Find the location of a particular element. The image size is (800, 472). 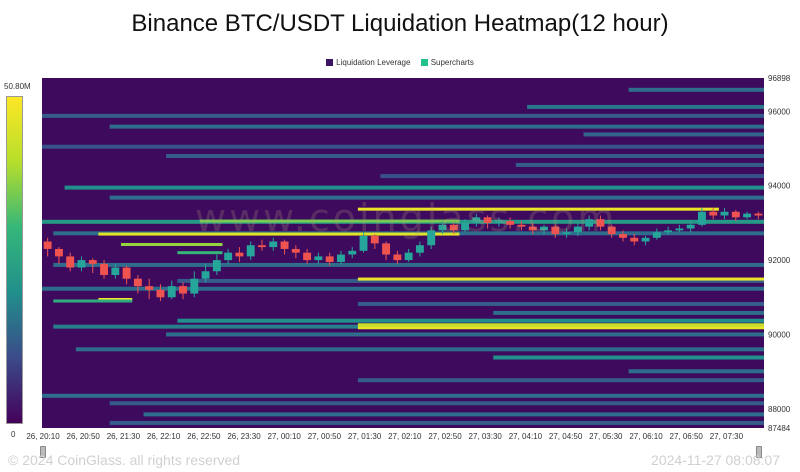

x-tick-label: 27, 00:50 is located at coordinates (325, 436).